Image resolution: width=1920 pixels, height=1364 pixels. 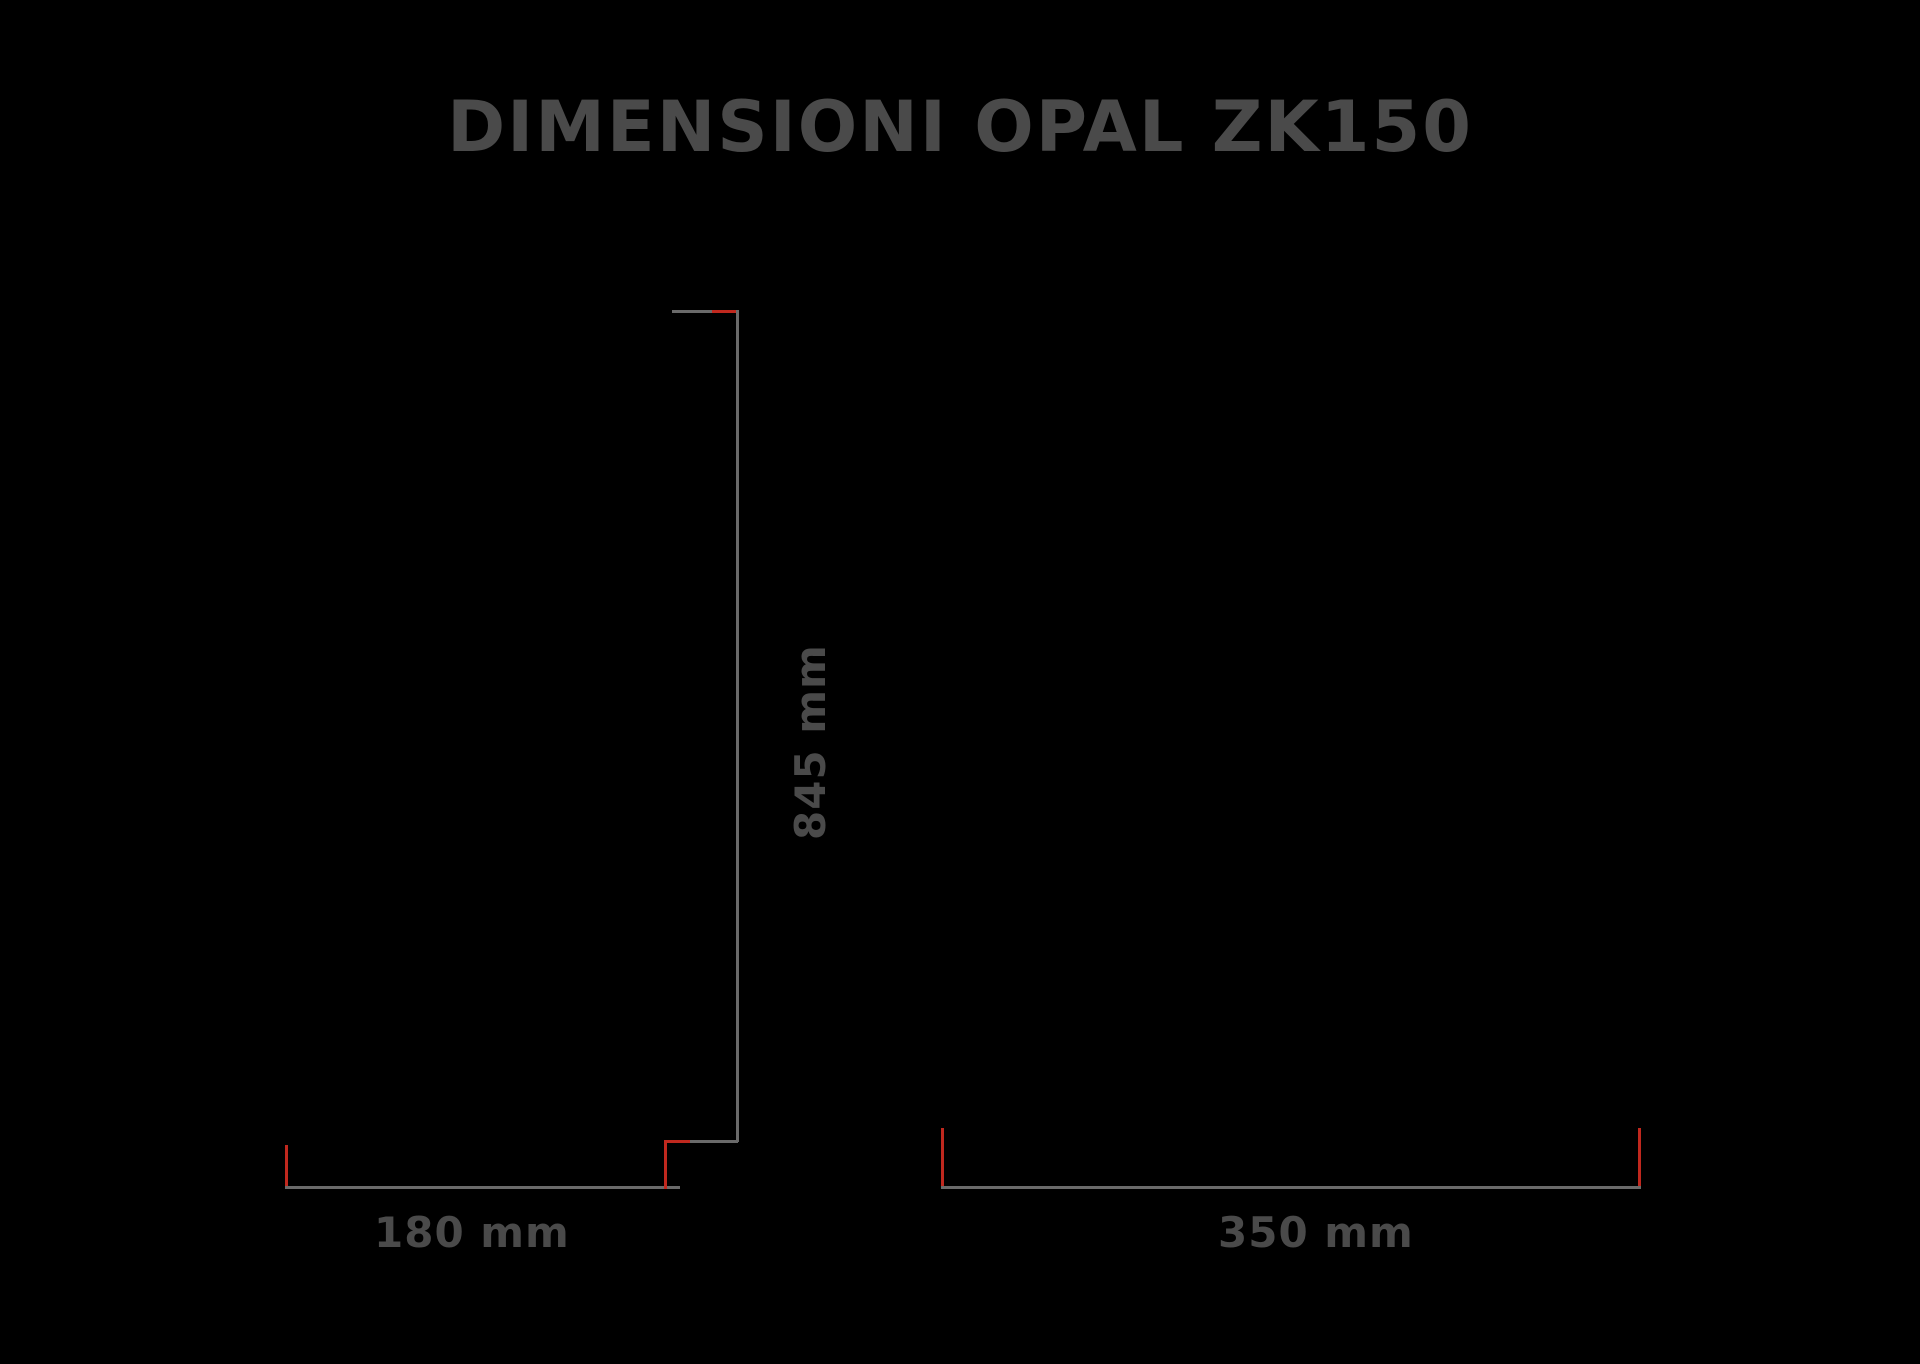 I want to click on height-dimension-label: 845 mm, so click(x=810, y=742).